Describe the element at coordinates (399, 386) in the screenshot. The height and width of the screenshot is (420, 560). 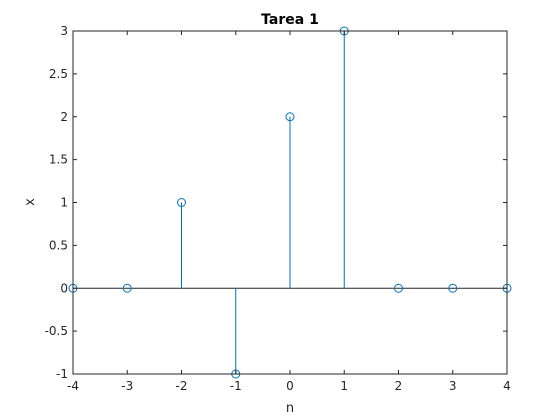
I see `x-tick-label: 2` at that location.